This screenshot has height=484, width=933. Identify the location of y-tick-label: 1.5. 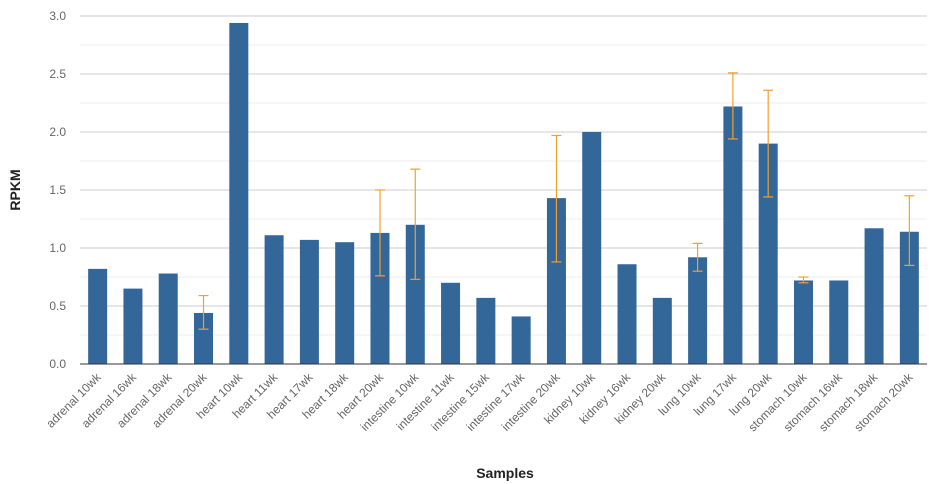
(57, 190).